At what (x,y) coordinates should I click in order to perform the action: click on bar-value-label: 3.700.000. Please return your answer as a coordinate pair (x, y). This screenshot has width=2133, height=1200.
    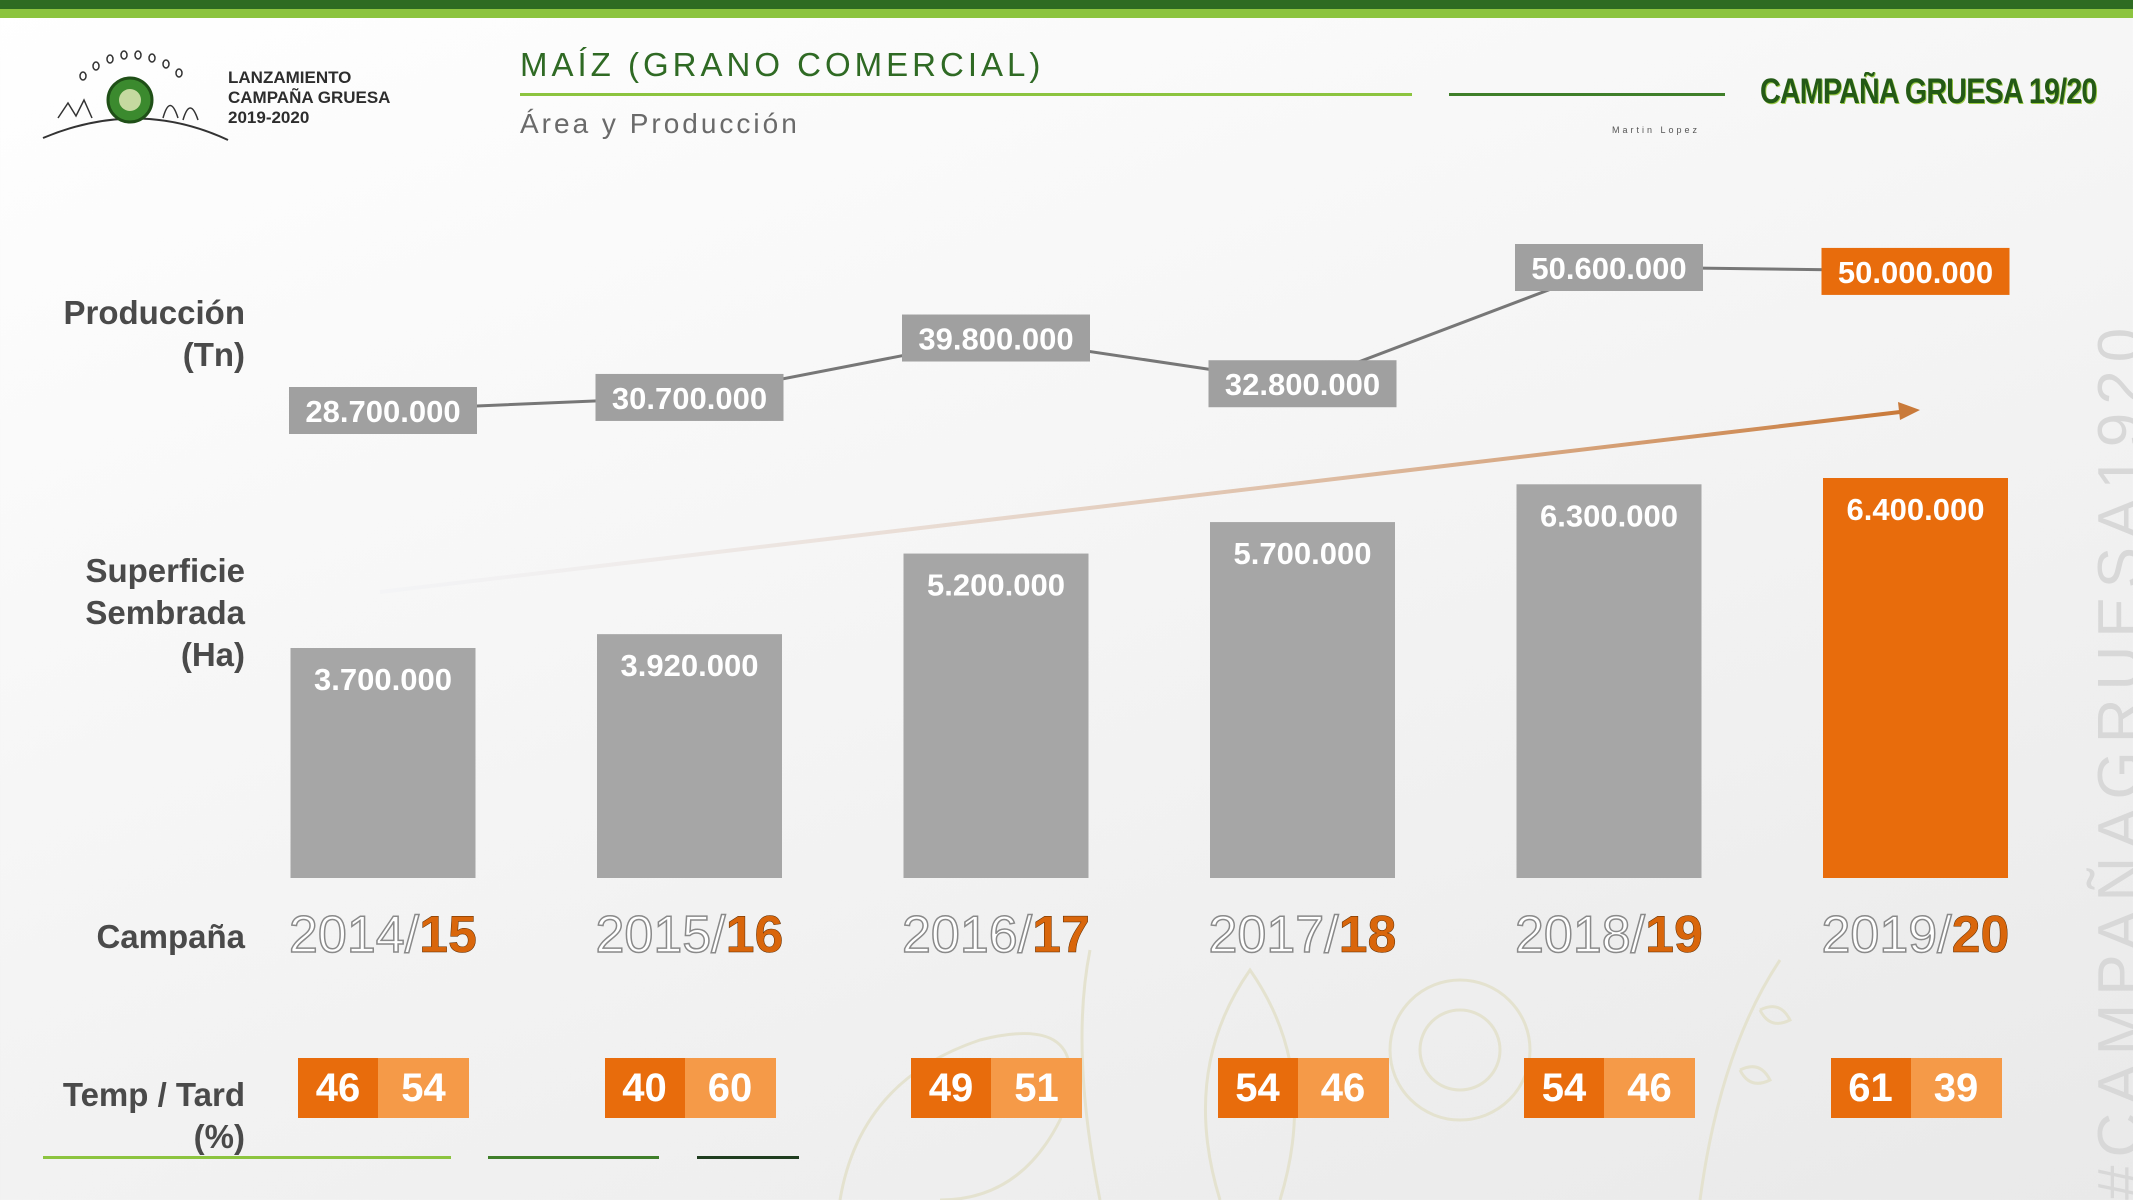
    Looking at the image, I should click on (383, 679).